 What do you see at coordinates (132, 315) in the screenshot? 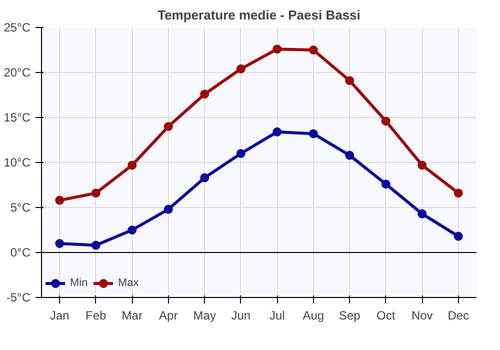
I see `x-tick-label: Mar` at bounding box center [132, 315].